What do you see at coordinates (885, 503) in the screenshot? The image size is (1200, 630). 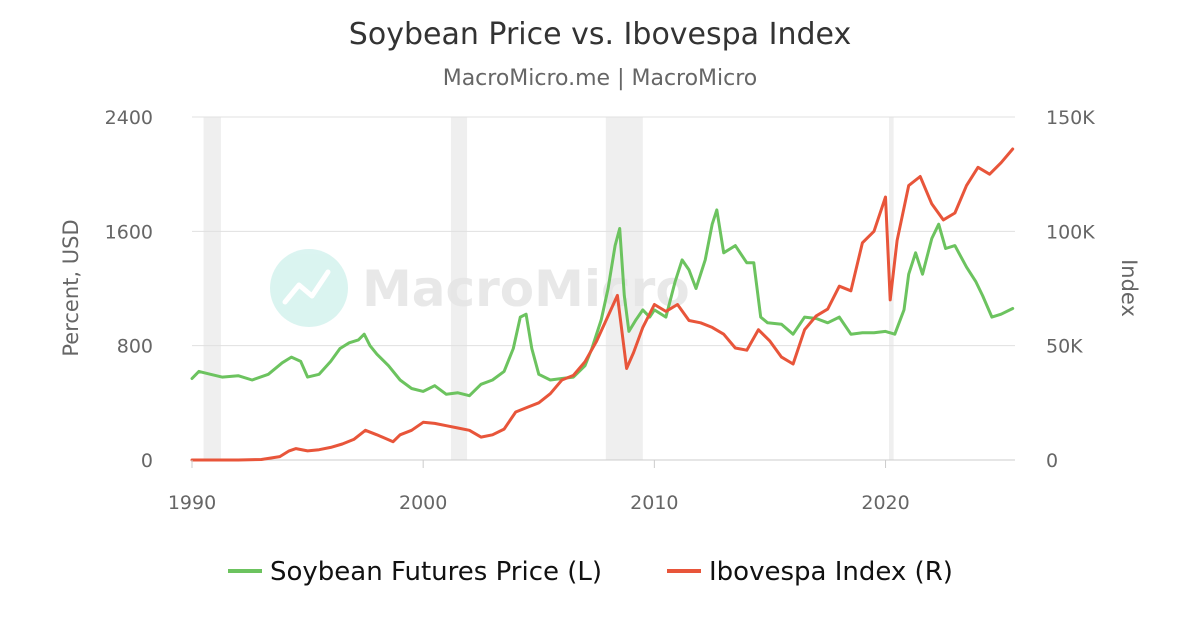 I see `x-tick-label-2020: 2020` at bounding box center [885, 503].